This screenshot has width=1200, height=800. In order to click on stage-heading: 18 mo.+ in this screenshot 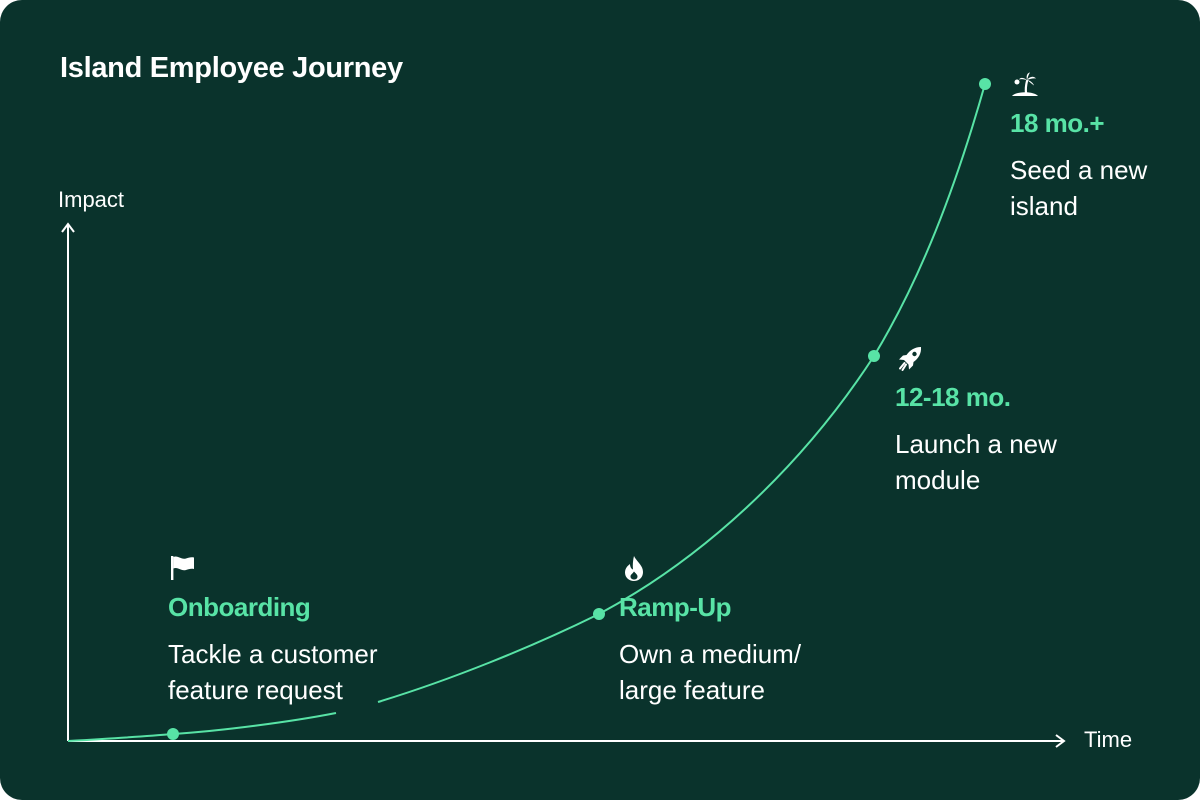, I will do `click(1057, 123)`.